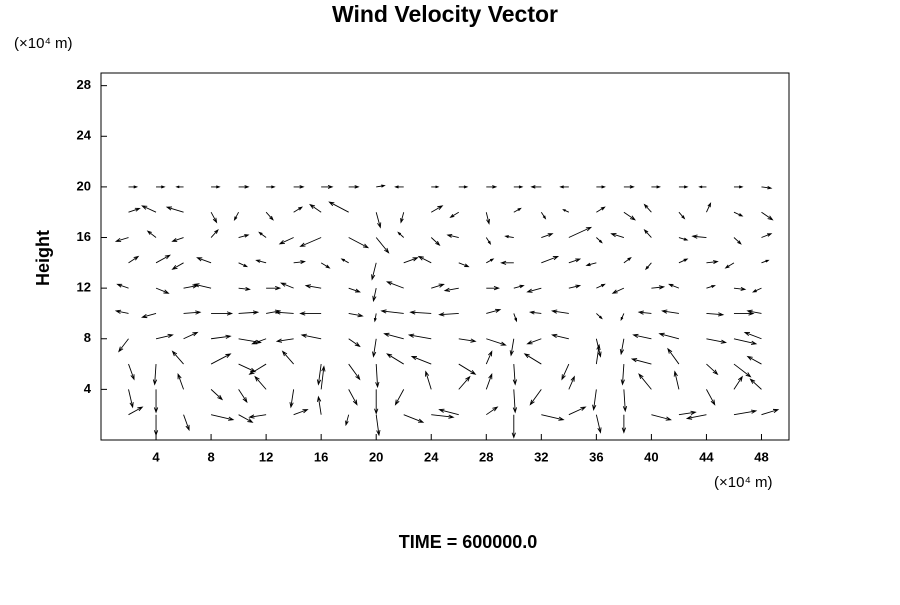 The image size is (900, 605). Describe the element at coordinates (88, 388) in the screenshot. I see `y-tick-label: 4` at that location.